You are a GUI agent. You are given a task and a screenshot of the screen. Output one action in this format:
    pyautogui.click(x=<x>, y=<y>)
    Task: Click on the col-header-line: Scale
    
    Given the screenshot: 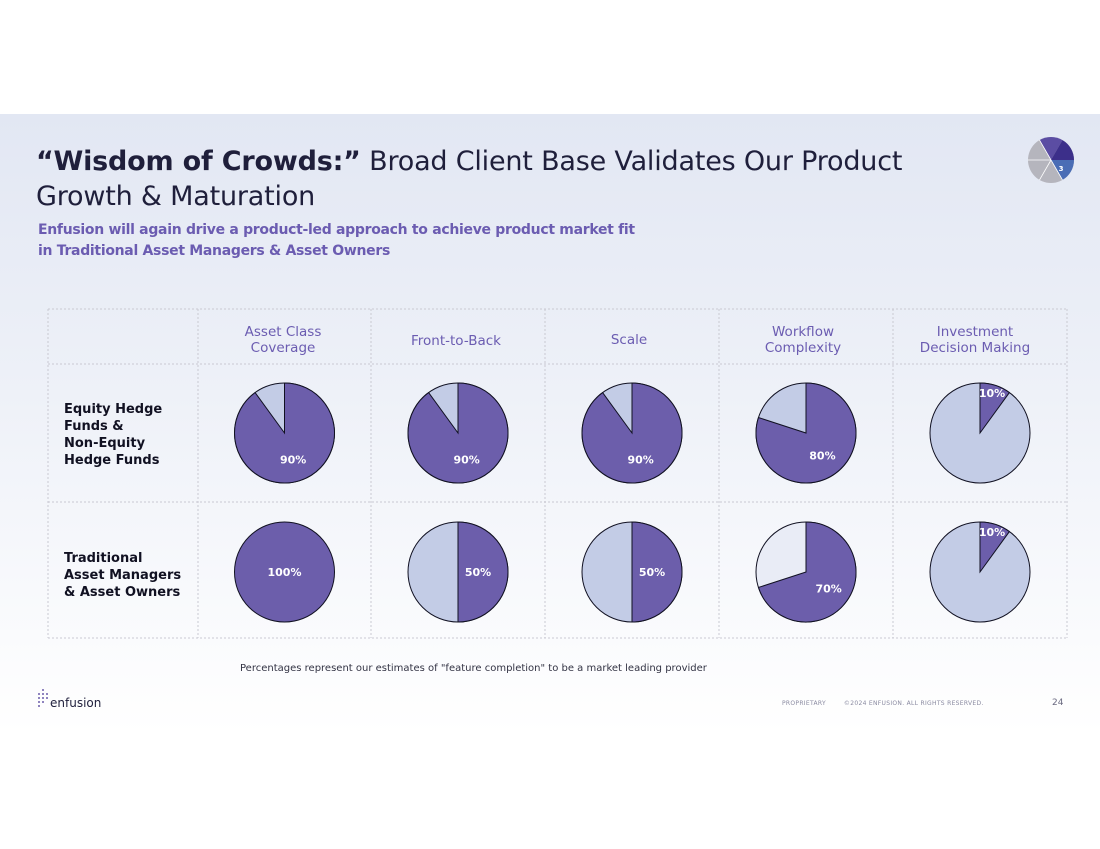 What is the action you would take?
    pyautogui.click(x=629, y=340)
    